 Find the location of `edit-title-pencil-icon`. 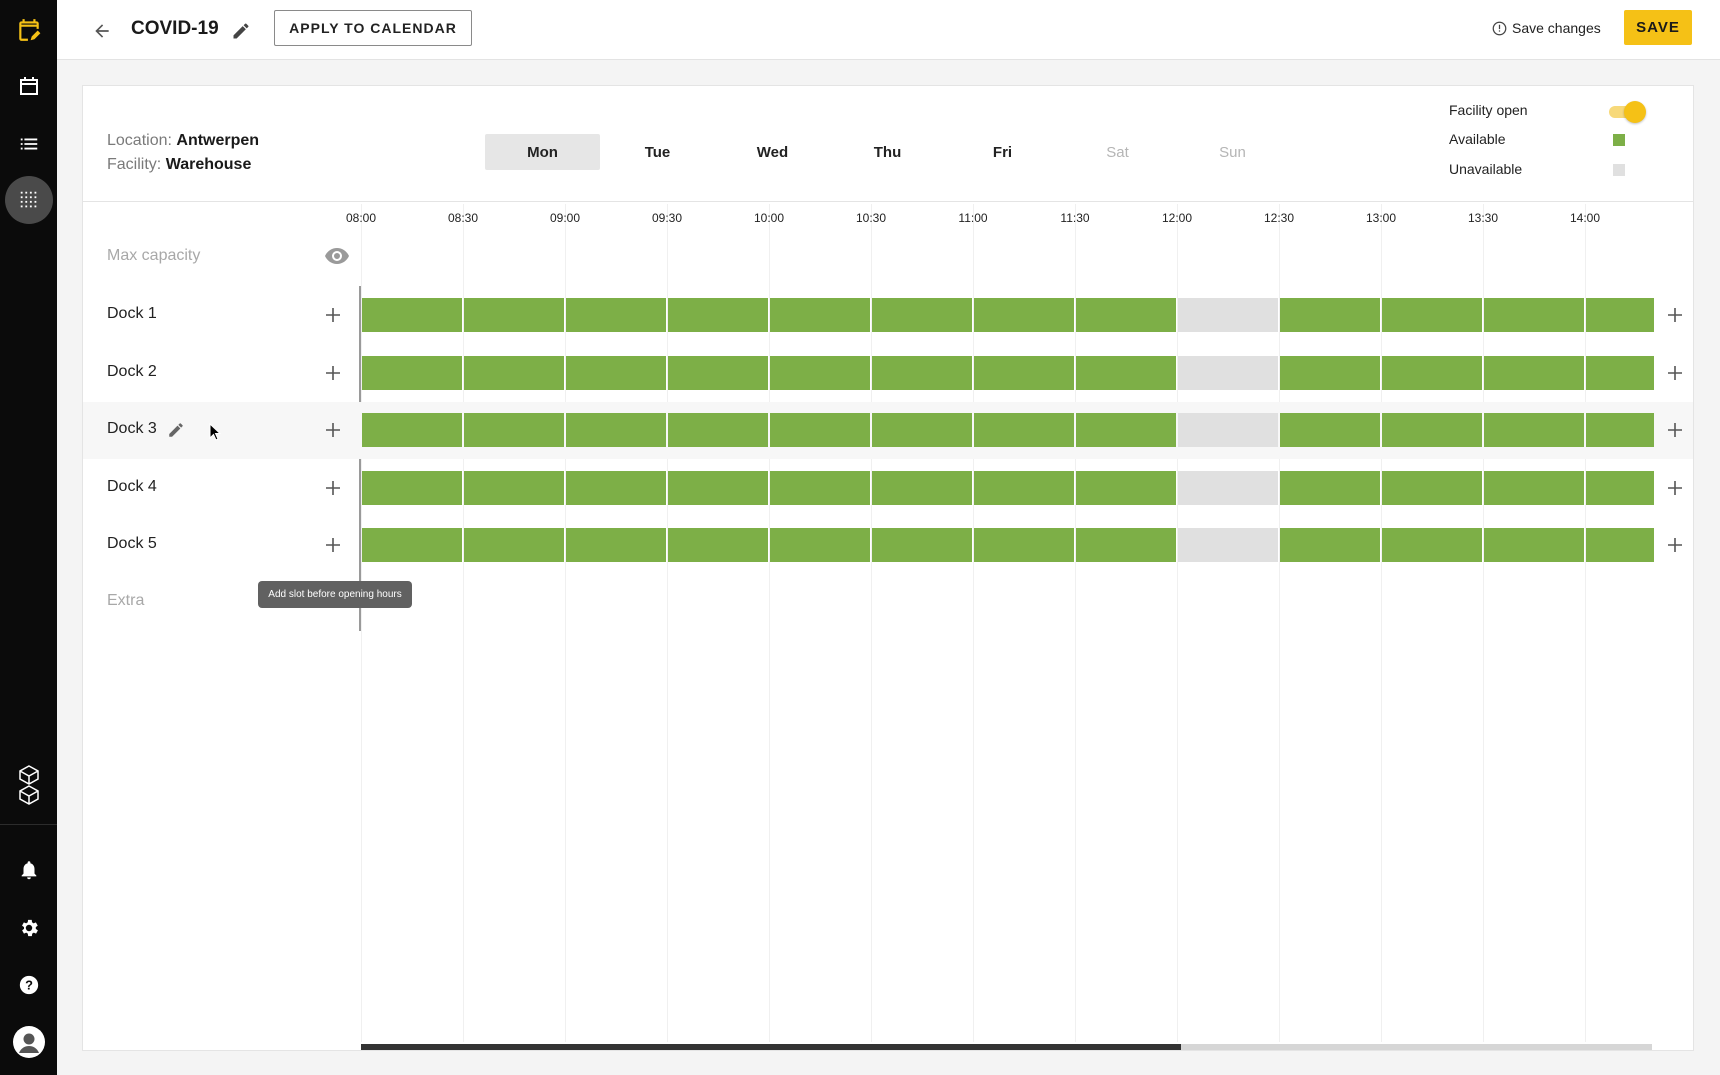

edit-title-pencil-icon is located at coordinates (241, 31).